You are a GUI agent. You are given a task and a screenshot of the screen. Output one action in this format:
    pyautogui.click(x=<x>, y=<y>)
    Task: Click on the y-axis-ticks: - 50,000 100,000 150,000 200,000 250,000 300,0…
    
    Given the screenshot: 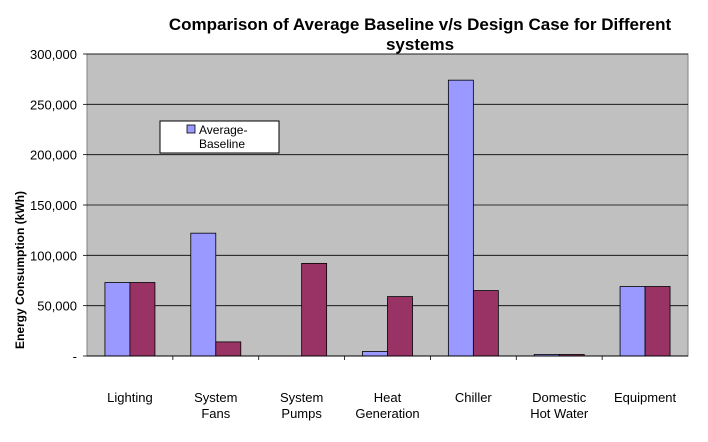 What is the action you would take?
    pyautogui.click(x=58, y=205)
    